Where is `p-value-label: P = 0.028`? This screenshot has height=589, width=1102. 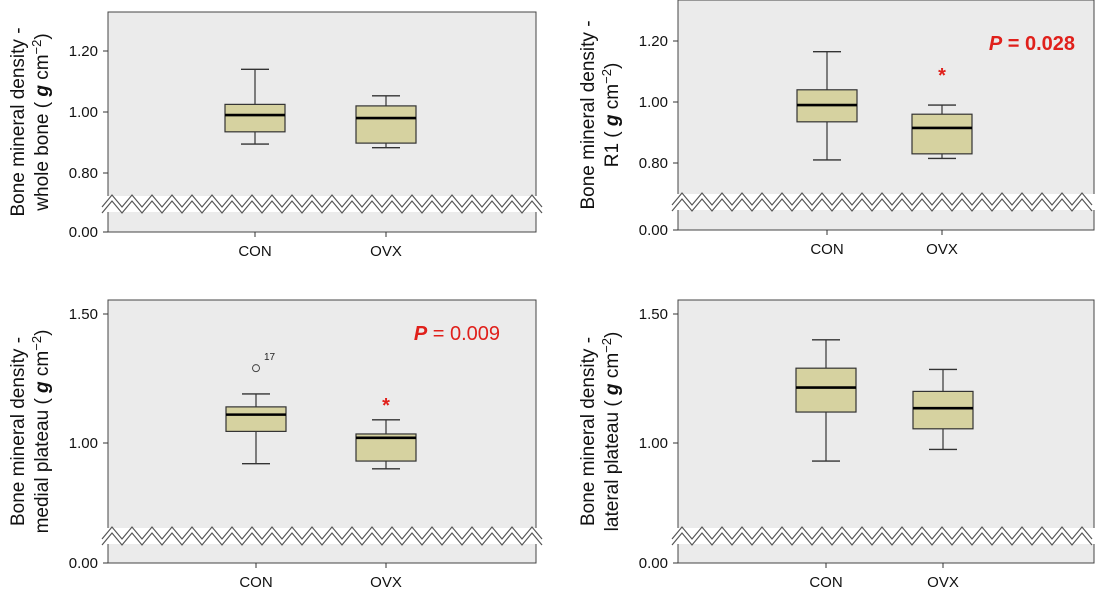
p-value-label: P = 0.028 is located at coordinates (1032, 44).